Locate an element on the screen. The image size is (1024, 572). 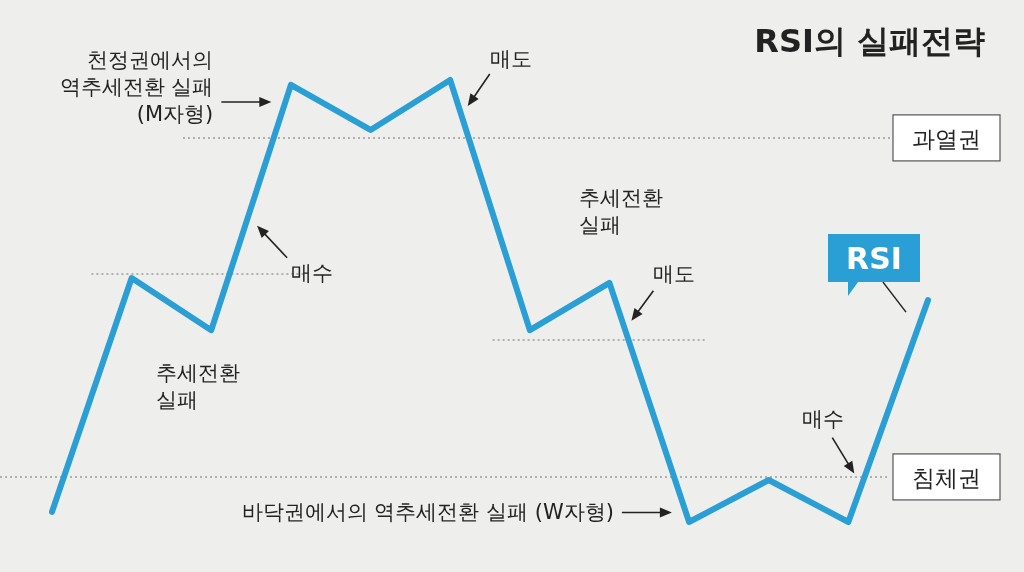
annotation: 바닥권에서의 역추세전환 실패 (W자형) is located at coordinates (427, 512).